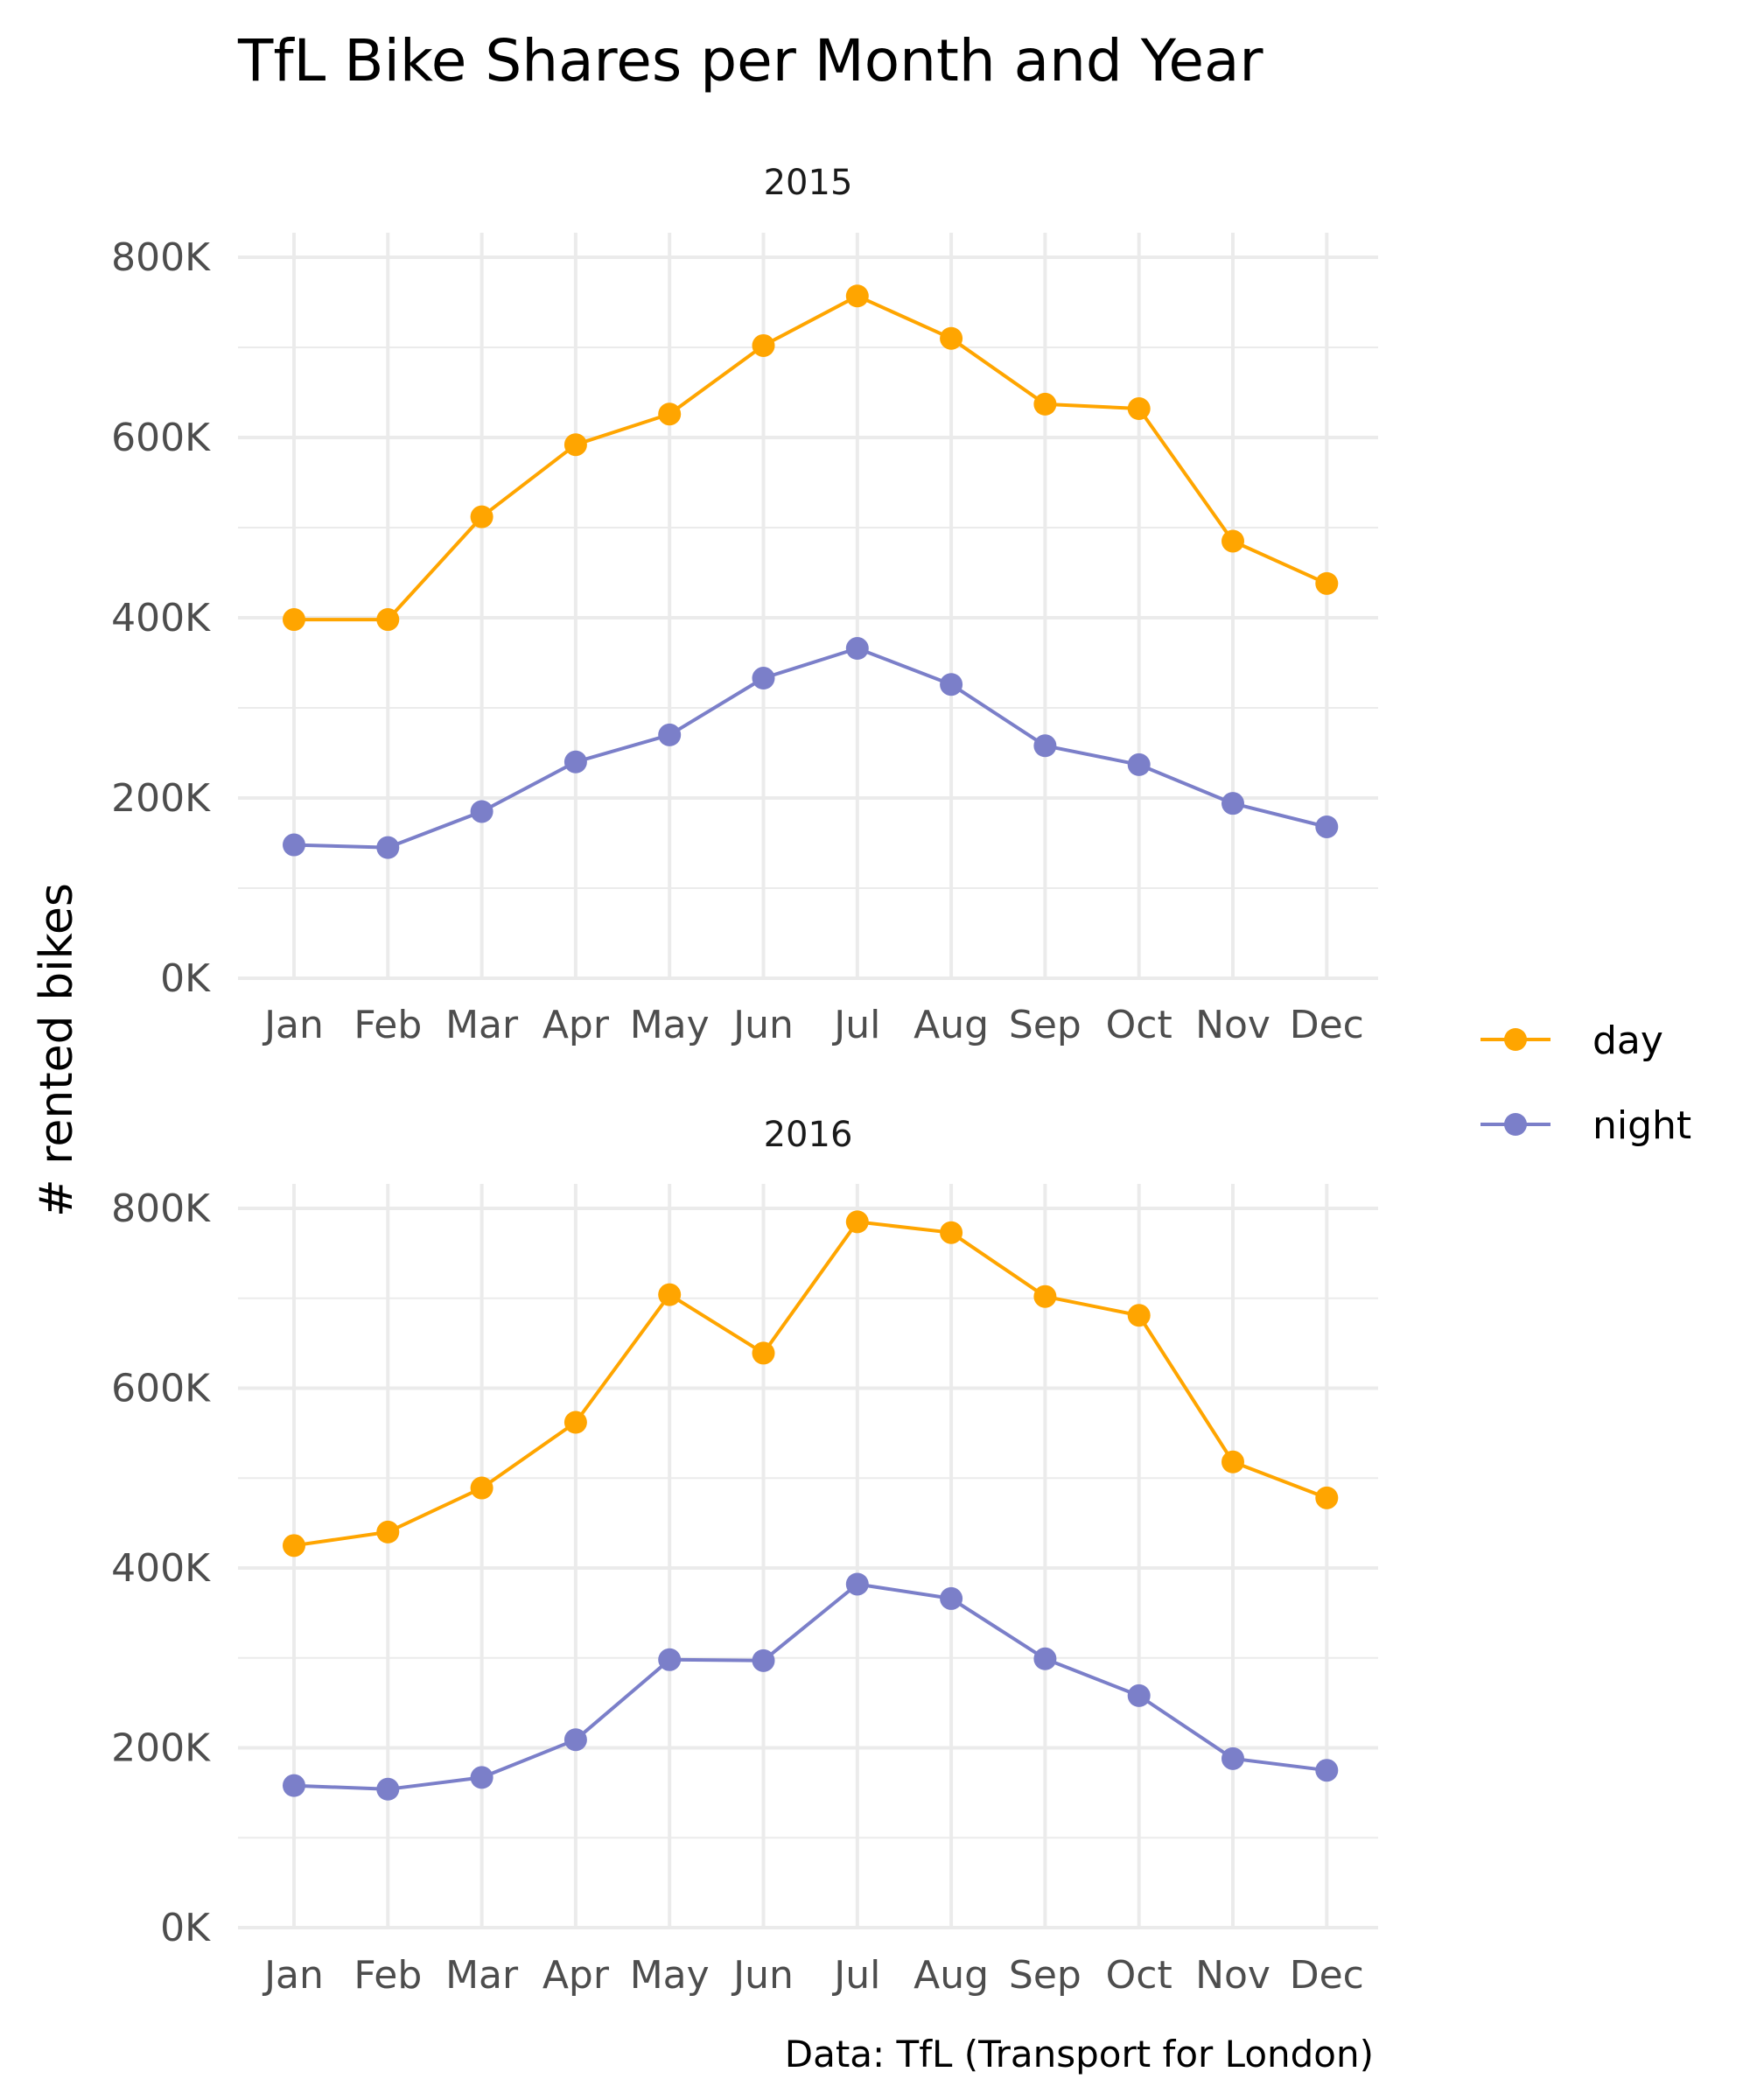  I want to click on panel-label: 2016, so click(808, 1135).